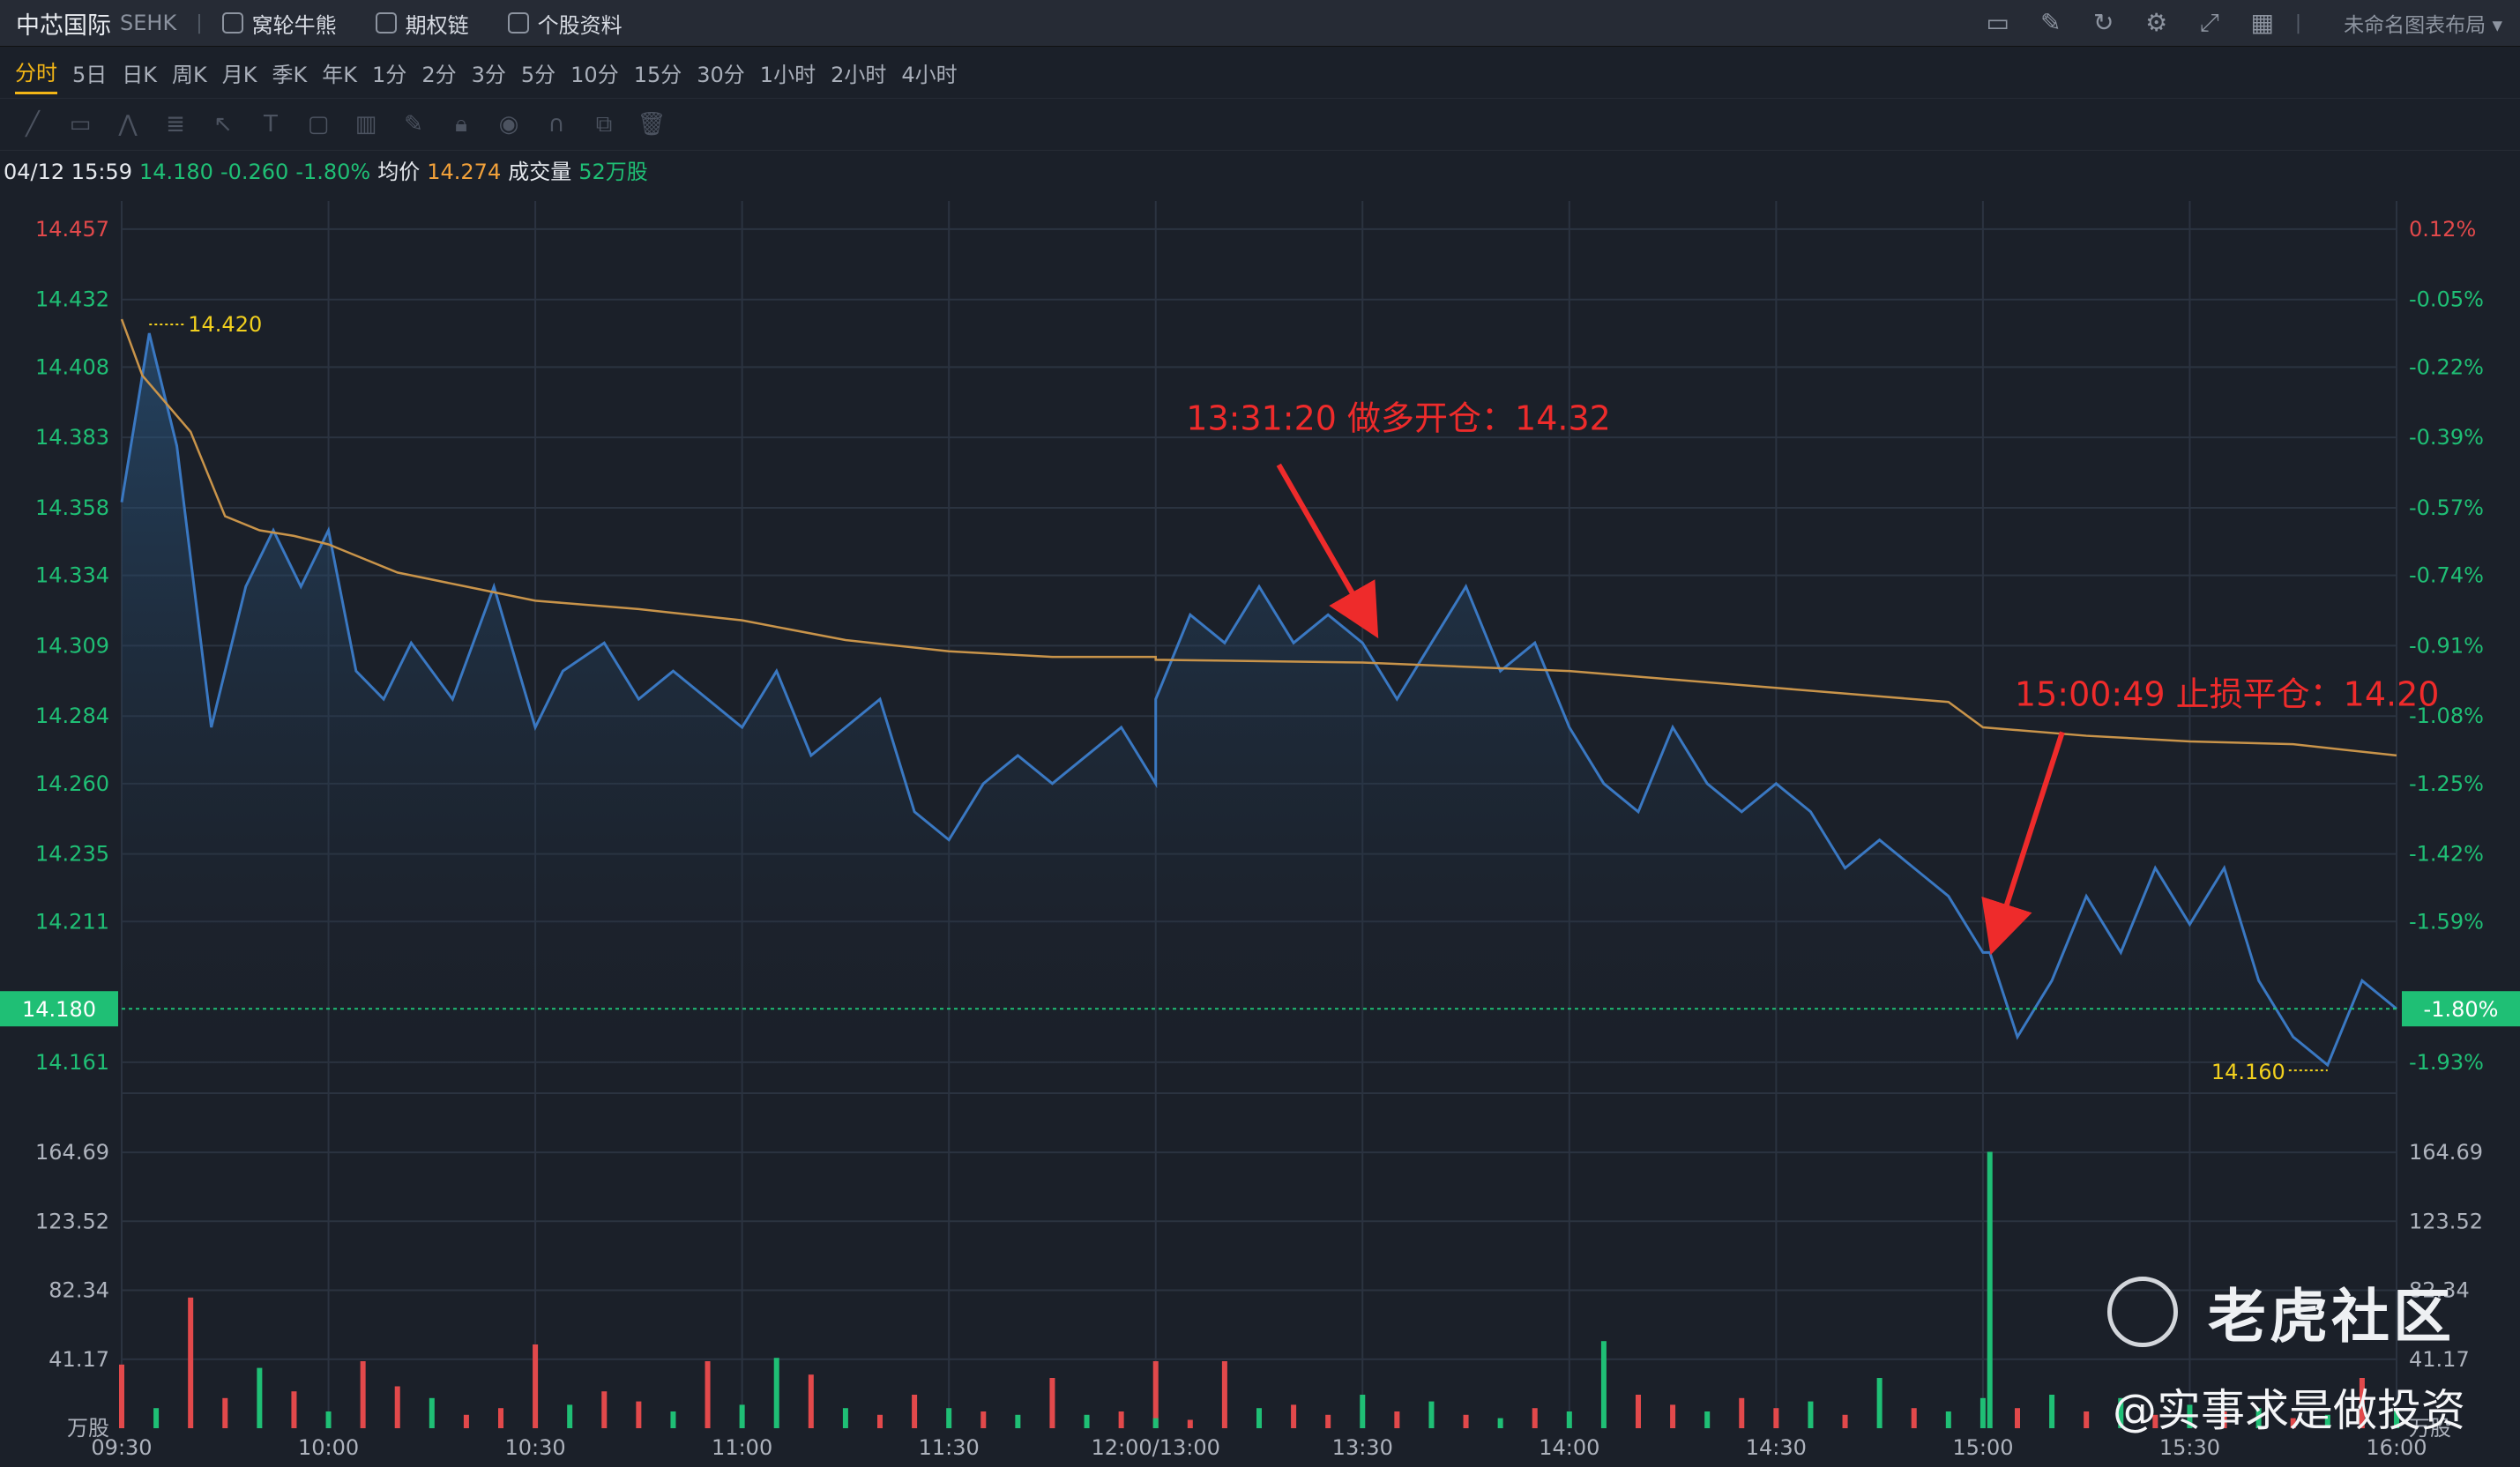 Image resolution: width=2520 pixels, height=1467 pixels. Describe the element at coordinates (189, 74) in the screenshot. I see `tab-period: 周K` at that location.